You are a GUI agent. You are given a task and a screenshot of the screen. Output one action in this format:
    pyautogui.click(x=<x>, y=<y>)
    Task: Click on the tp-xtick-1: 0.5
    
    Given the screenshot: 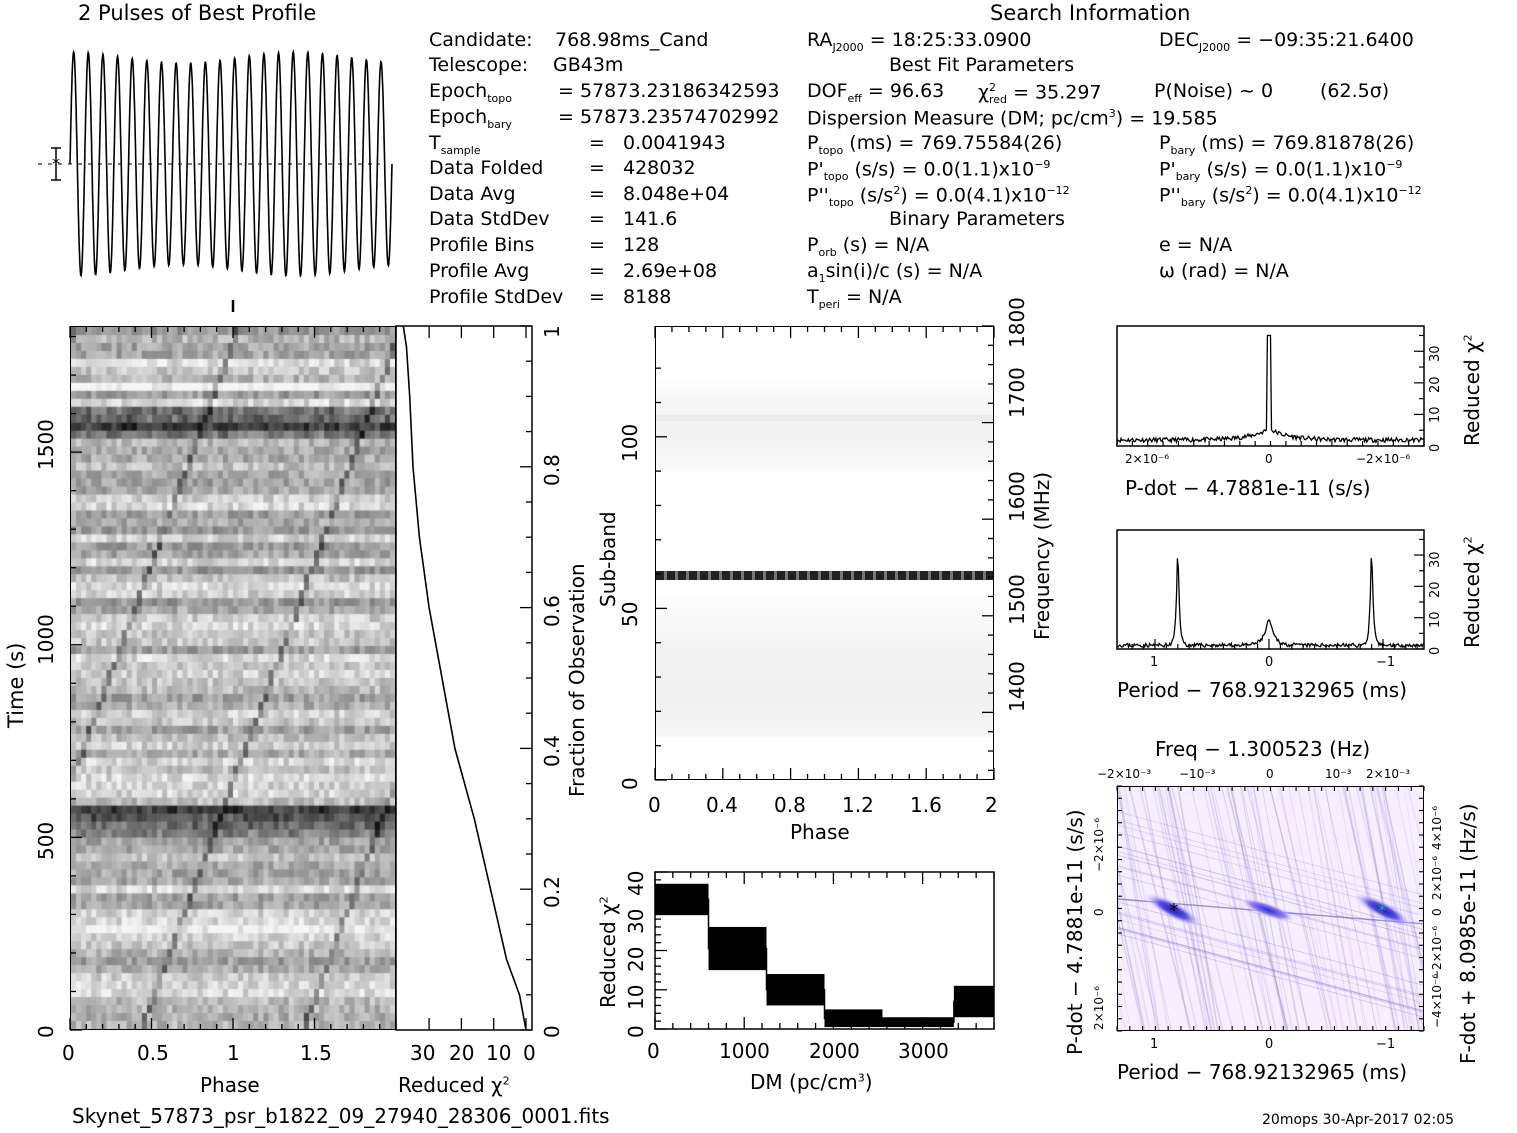 What is the action you would take?
    pyautogui.click(x=153, y=1053)
    